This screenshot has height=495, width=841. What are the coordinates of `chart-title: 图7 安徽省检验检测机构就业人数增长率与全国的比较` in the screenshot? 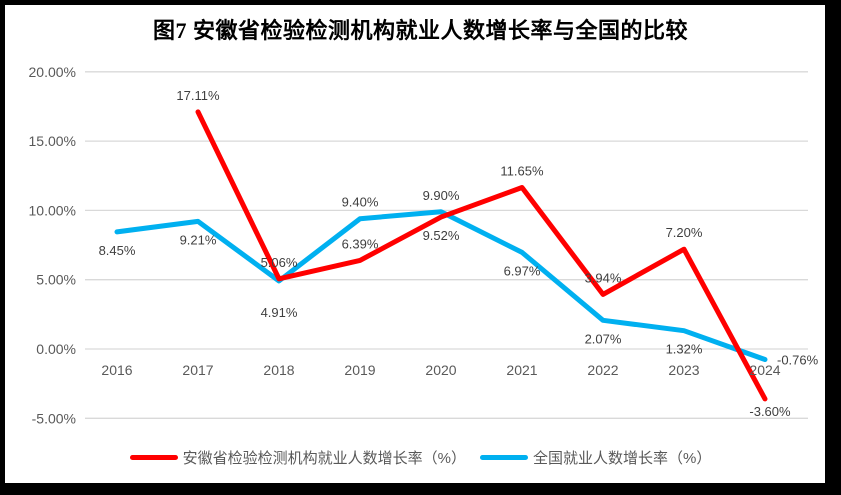 It's located at (420, 30).